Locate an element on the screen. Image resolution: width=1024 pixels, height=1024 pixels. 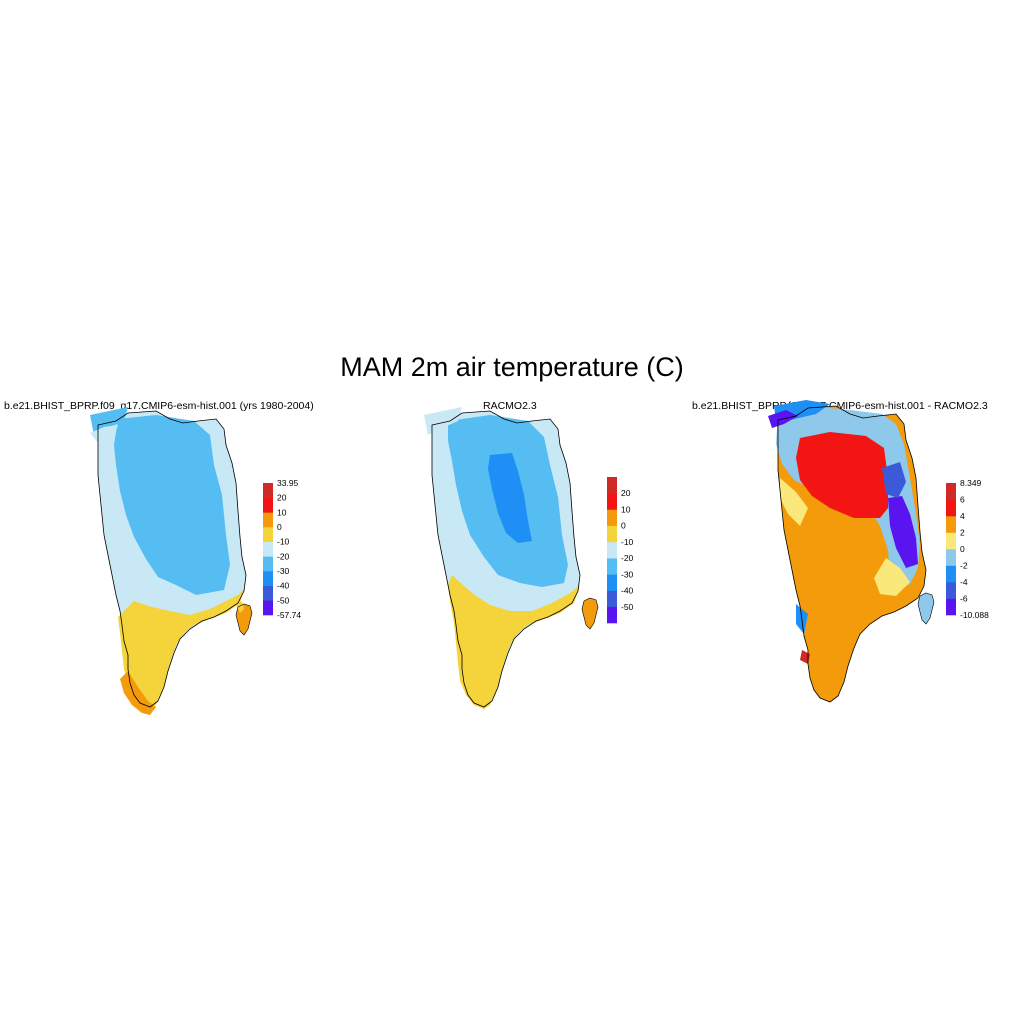
colorbar-label: 4 is located at coordinates (962, 516).